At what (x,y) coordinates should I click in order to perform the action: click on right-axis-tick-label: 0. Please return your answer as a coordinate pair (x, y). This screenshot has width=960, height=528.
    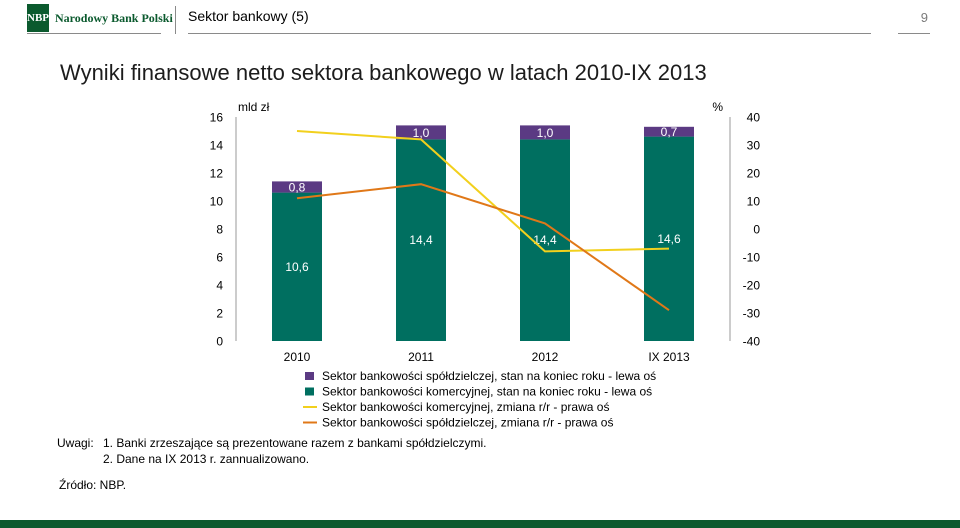
    Looking at the image, I should click on (756, 230).